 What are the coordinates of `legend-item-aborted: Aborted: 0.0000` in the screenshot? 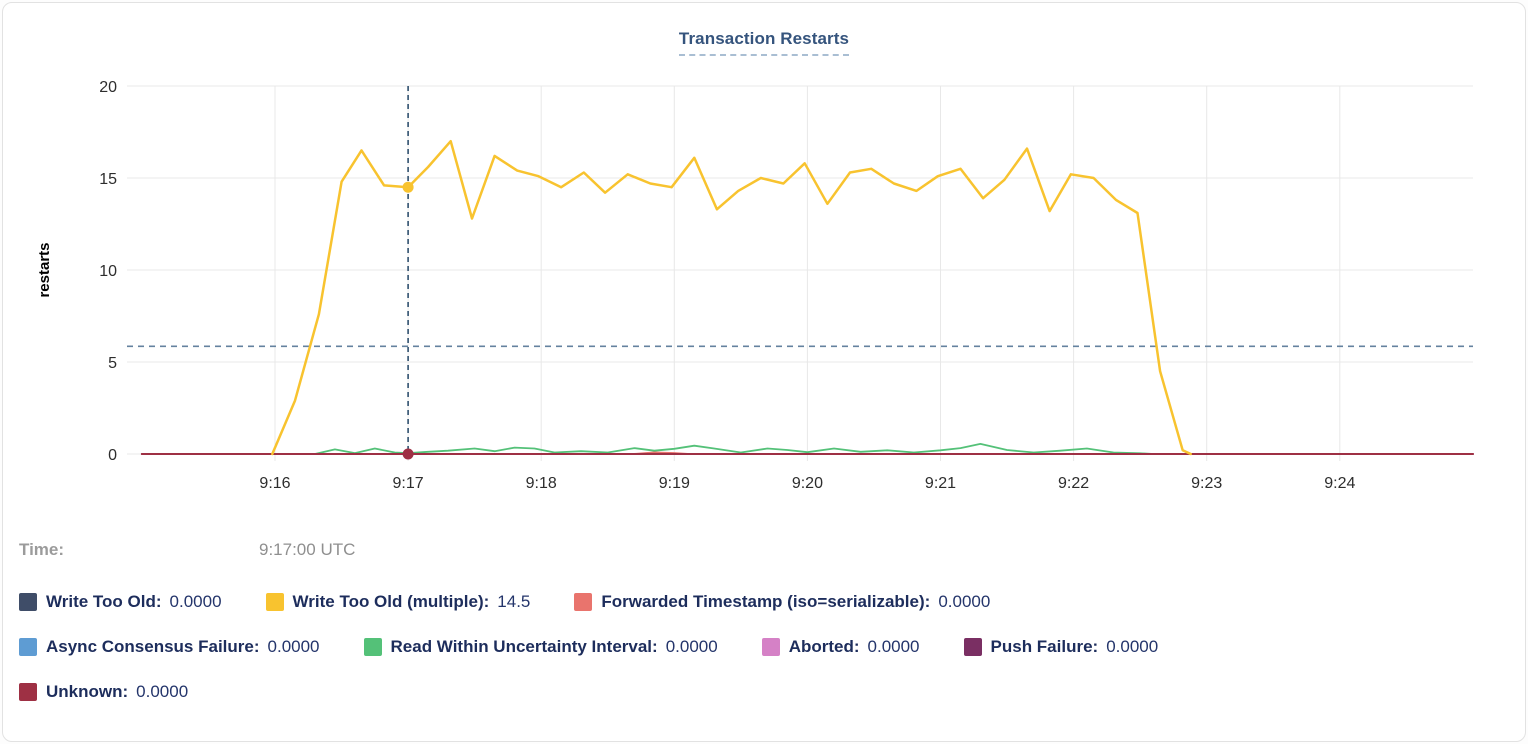 It's located at (840, 647).